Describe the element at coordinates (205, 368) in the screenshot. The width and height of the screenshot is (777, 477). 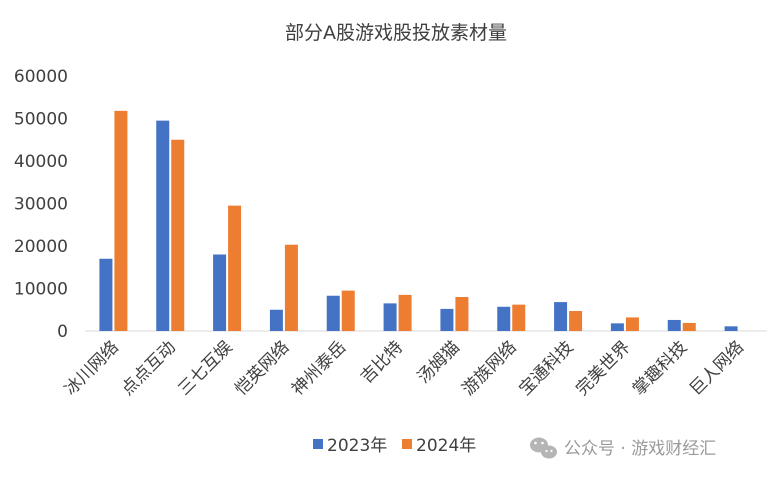
I see `x-tick-label: 三七互娱` at that location.